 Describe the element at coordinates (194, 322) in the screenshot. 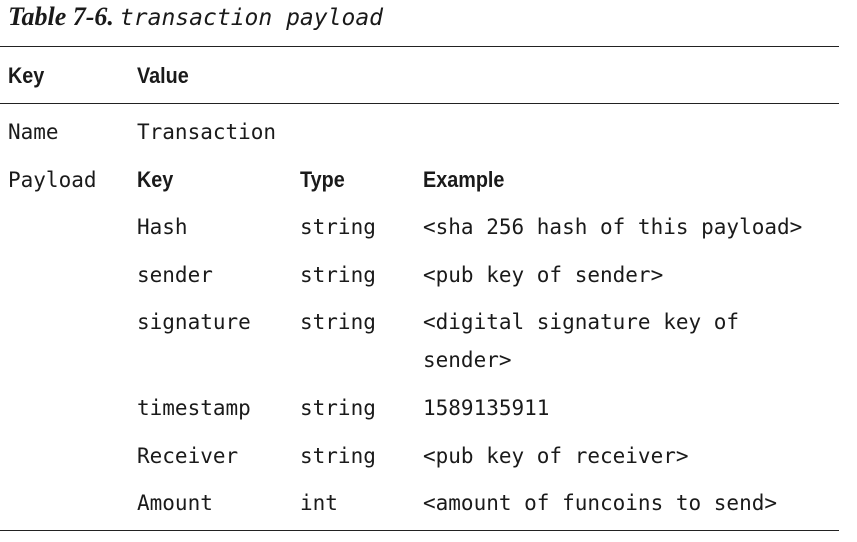

I see `field-key: signature` at that location.